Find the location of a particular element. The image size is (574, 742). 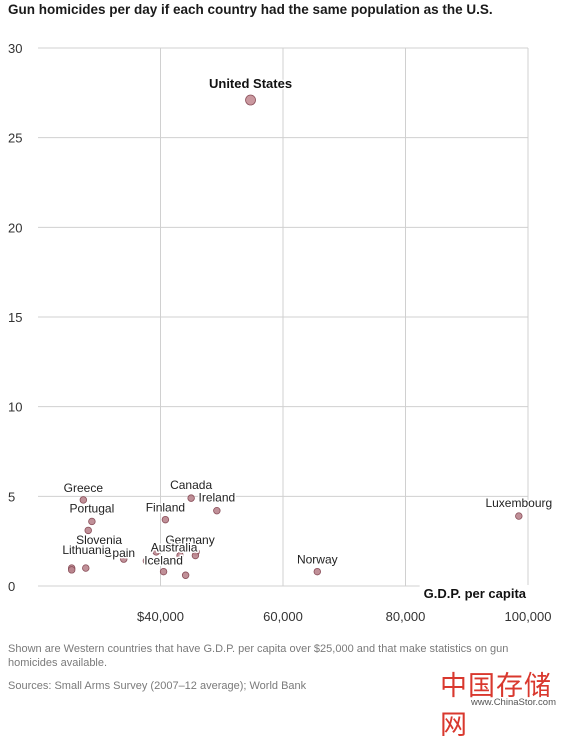

y-tick-label: 25 is located at coordinates (15, 138).